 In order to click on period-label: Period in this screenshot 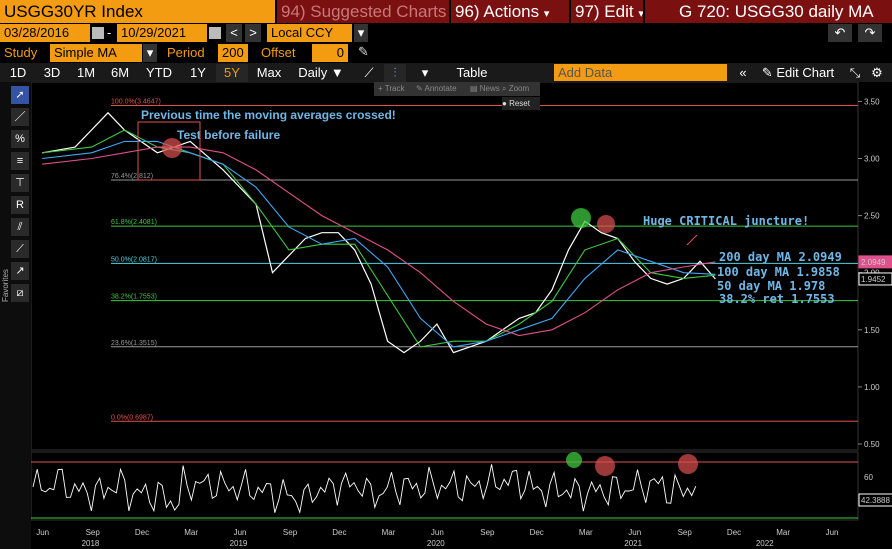, I will do `click(186, 52)`.